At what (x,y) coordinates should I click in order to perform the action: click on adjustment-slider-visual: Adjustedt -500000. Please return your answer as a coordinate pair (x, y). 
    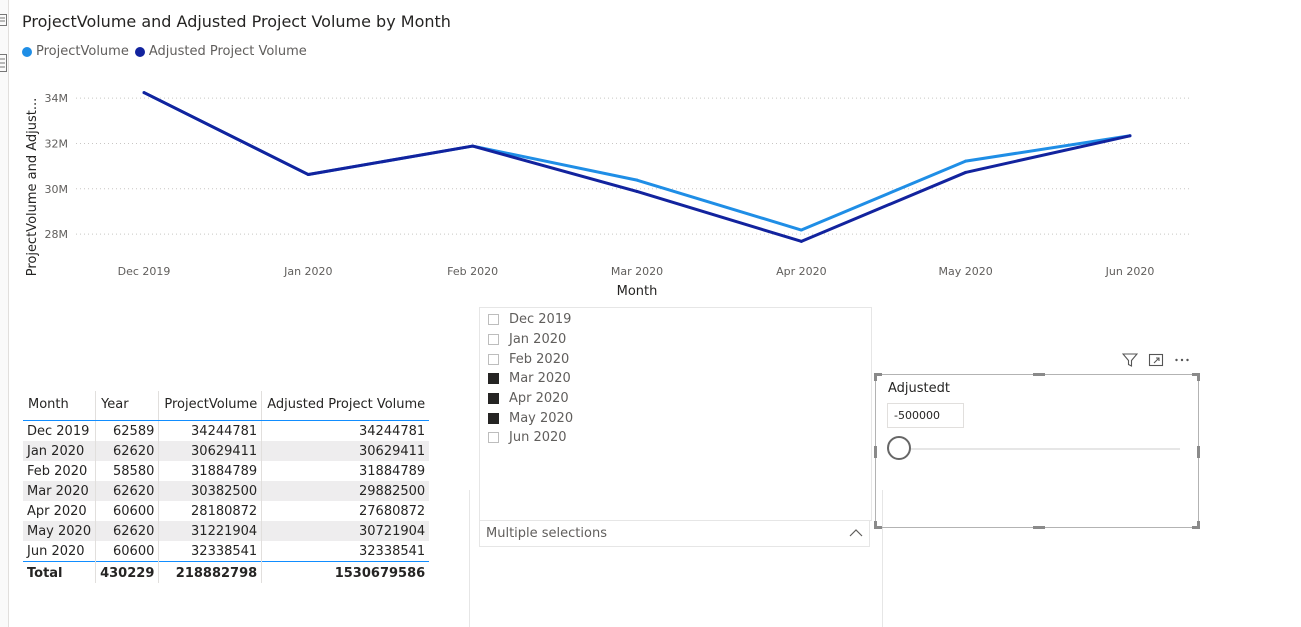
    Looking at the image, I should click on (1037, 451).